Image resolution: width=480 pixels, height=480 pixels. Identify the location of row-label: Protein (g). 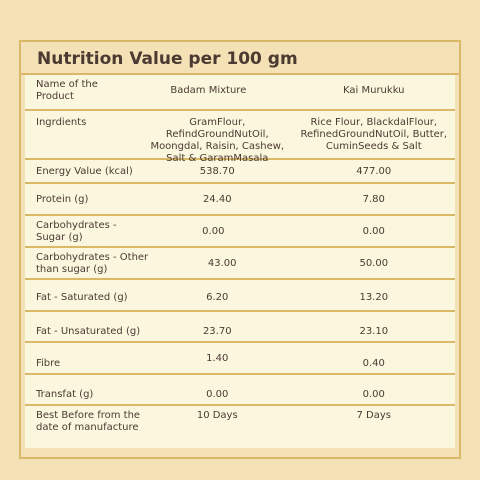
(62, 199).